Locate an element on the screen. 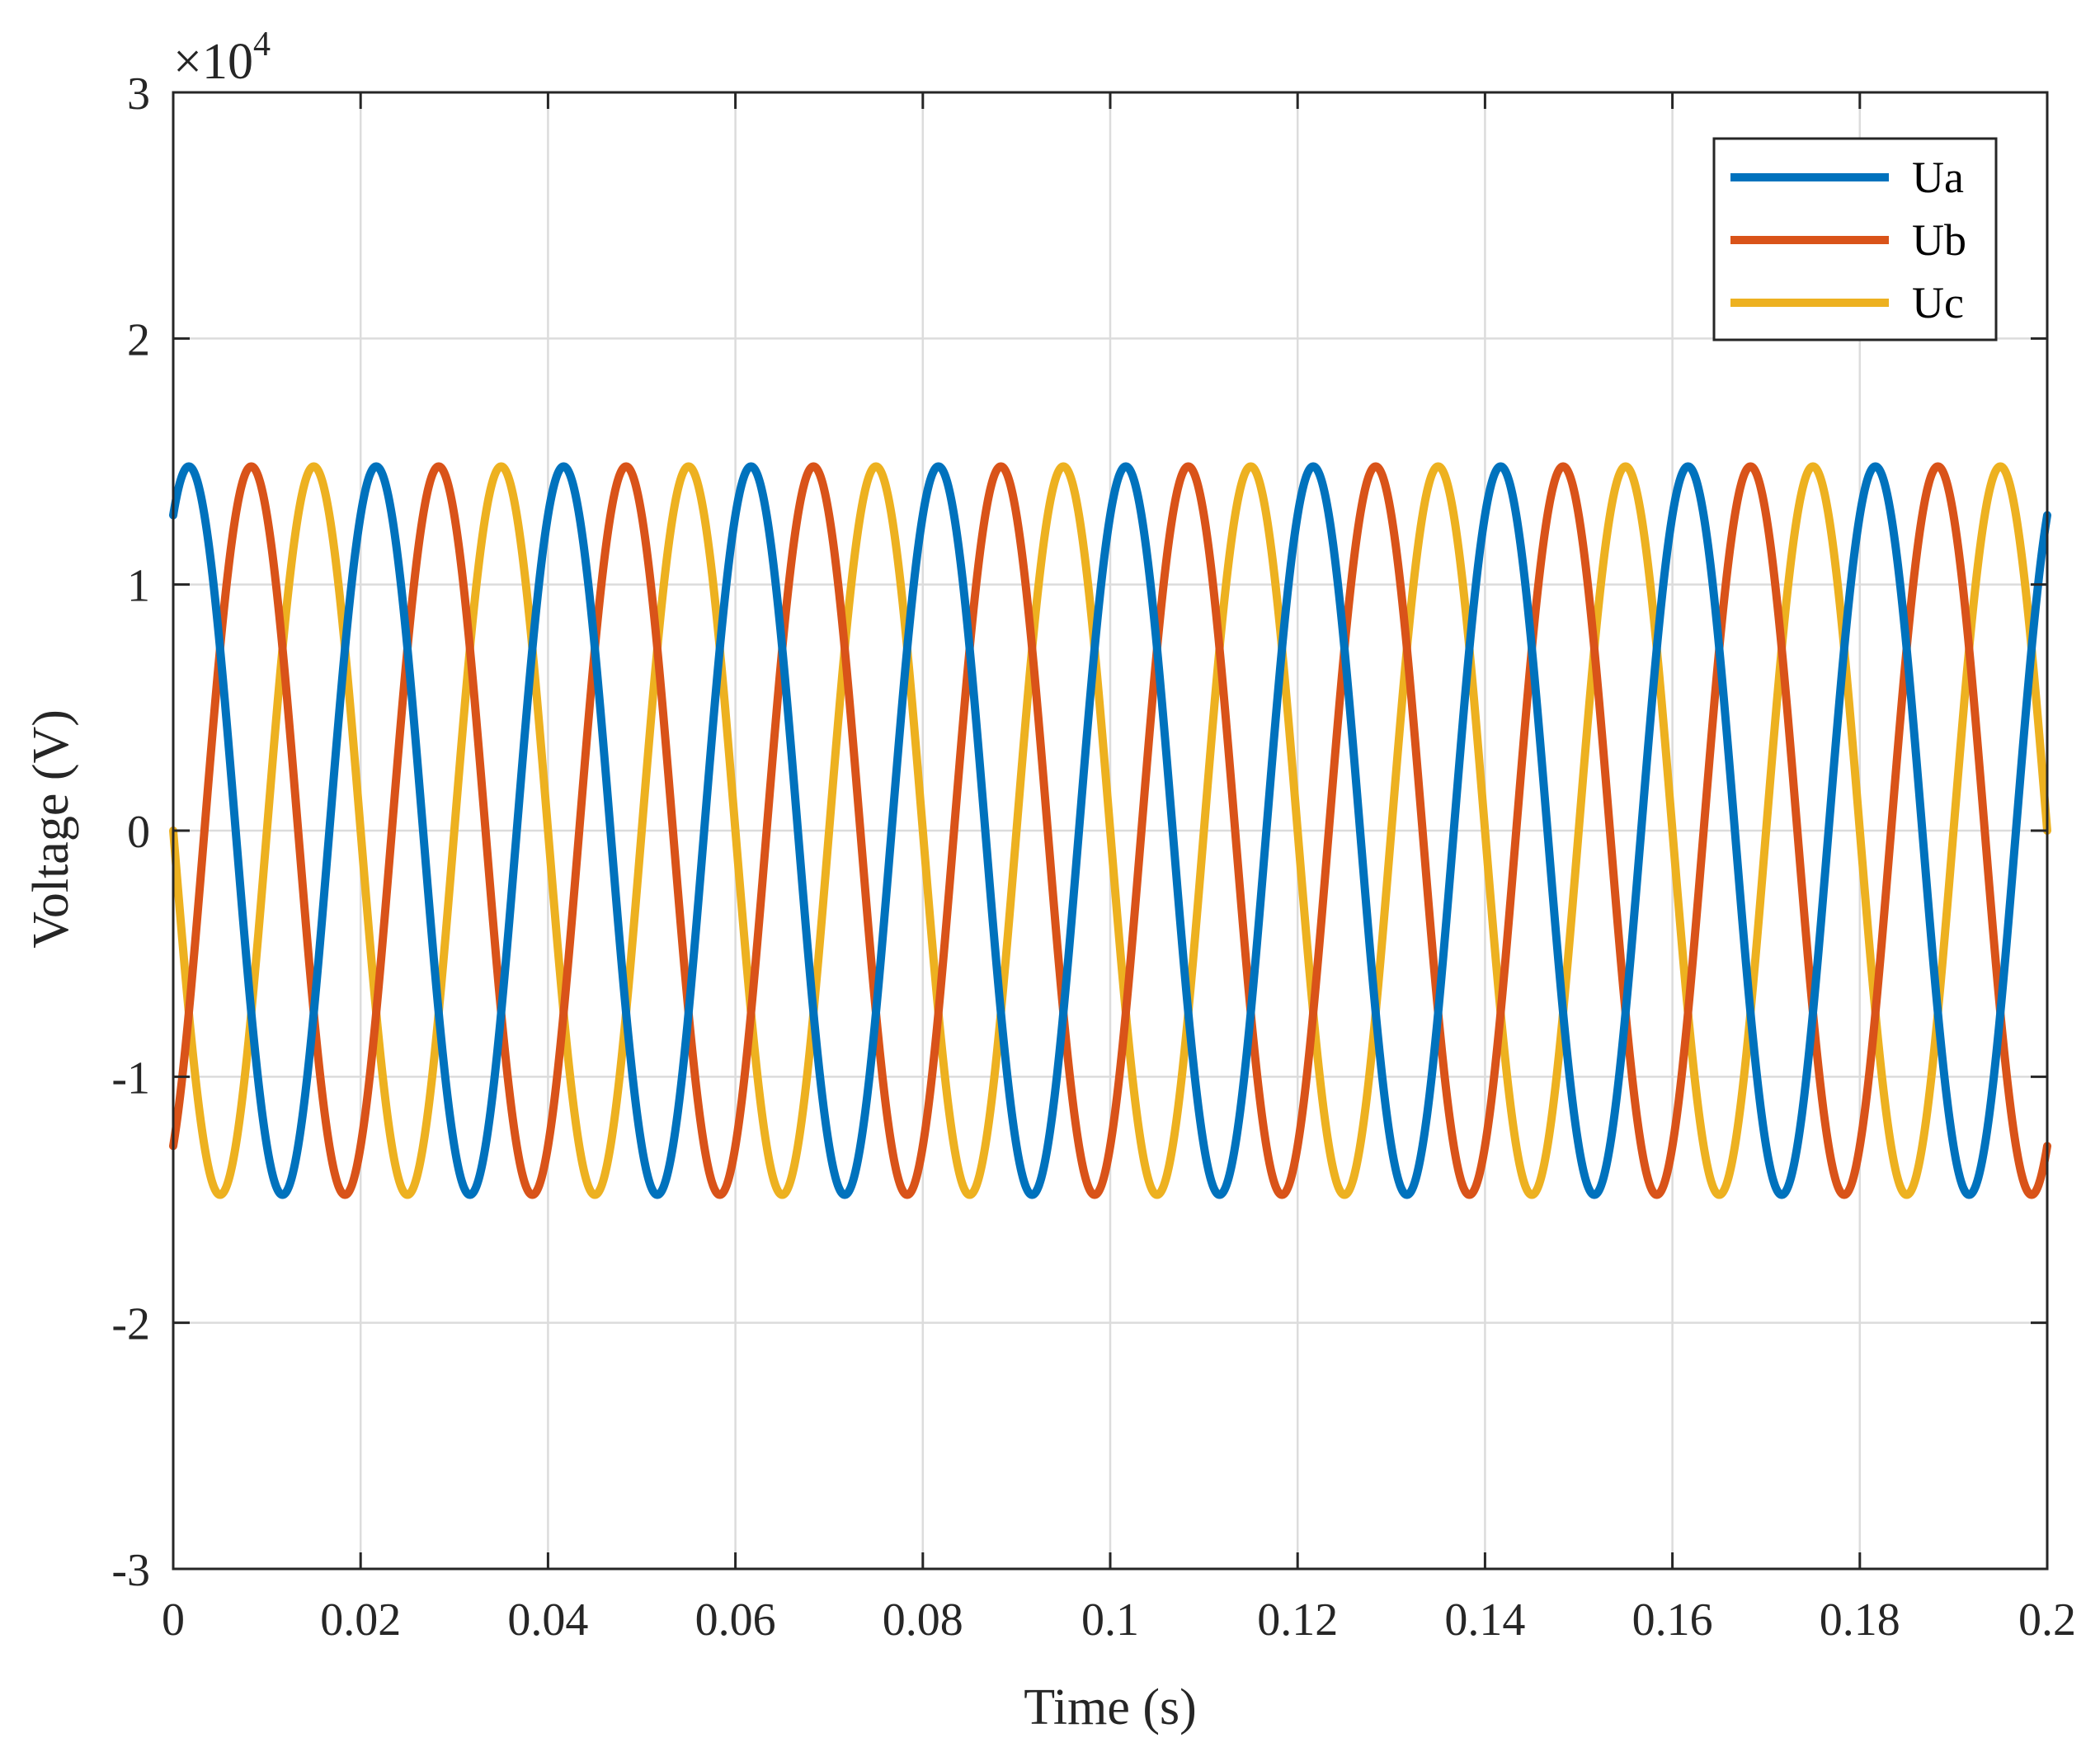 This screenshot has width=2100, height=1752. legend-label-ua: Ua is located at coordinates (1938, 177).